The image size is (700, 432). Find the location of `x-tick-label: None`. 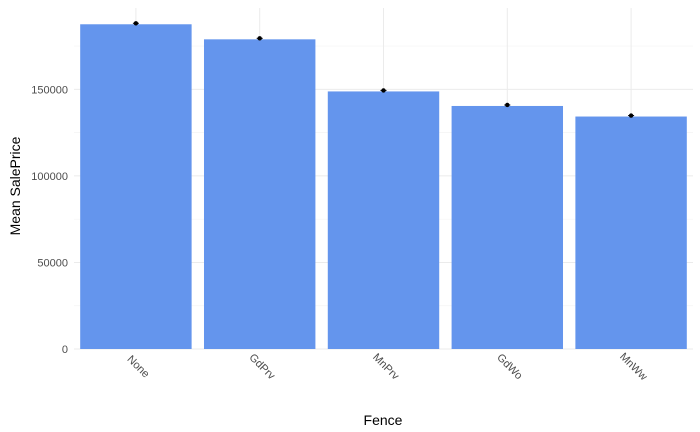

x-tick-label: None is located at coordinates (137, 366).